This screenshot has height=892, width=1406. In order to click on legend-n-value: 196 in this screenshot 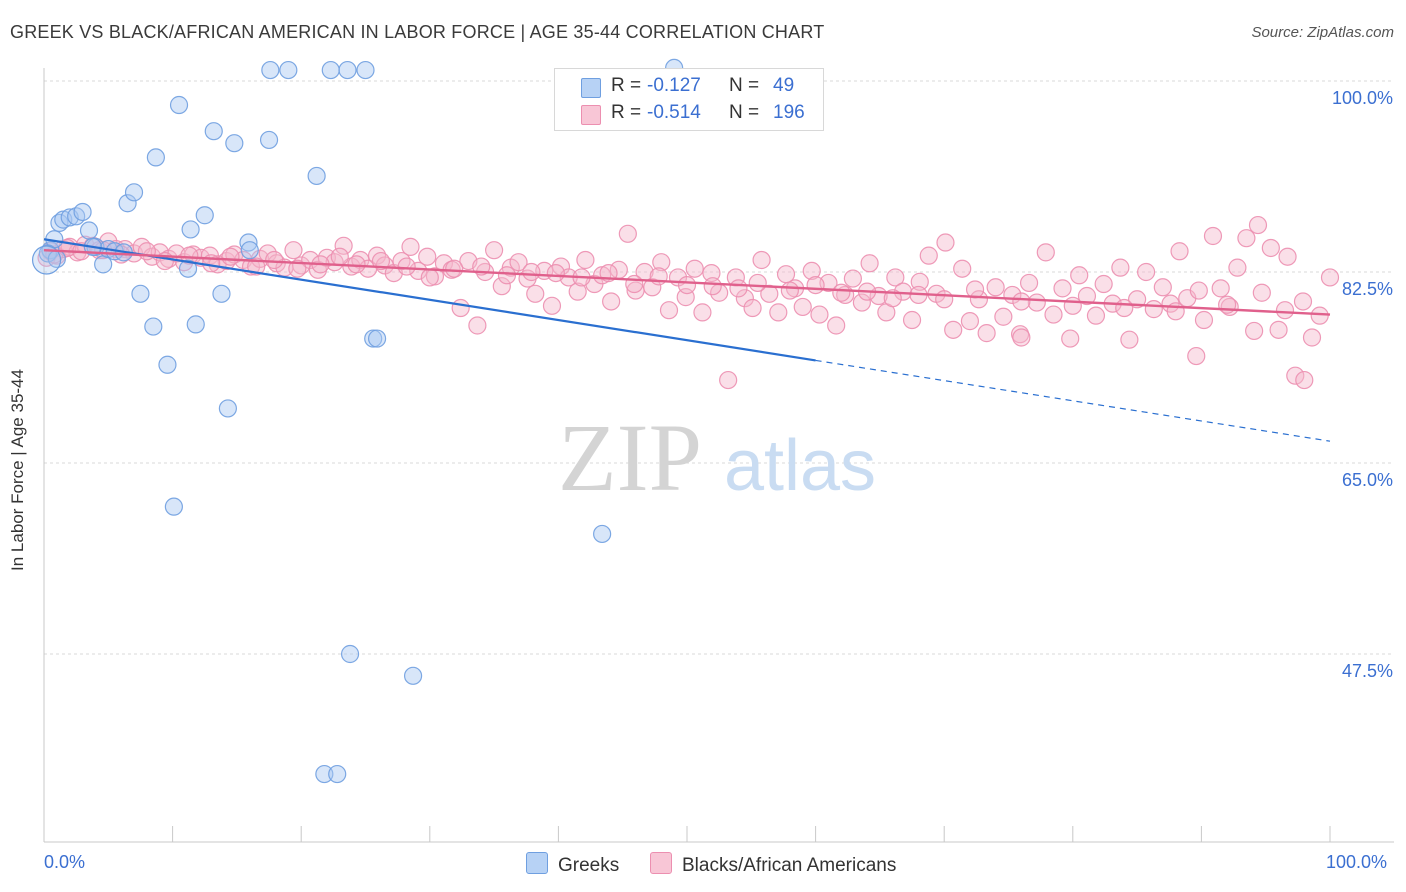, I will do `click(789, 112)`.